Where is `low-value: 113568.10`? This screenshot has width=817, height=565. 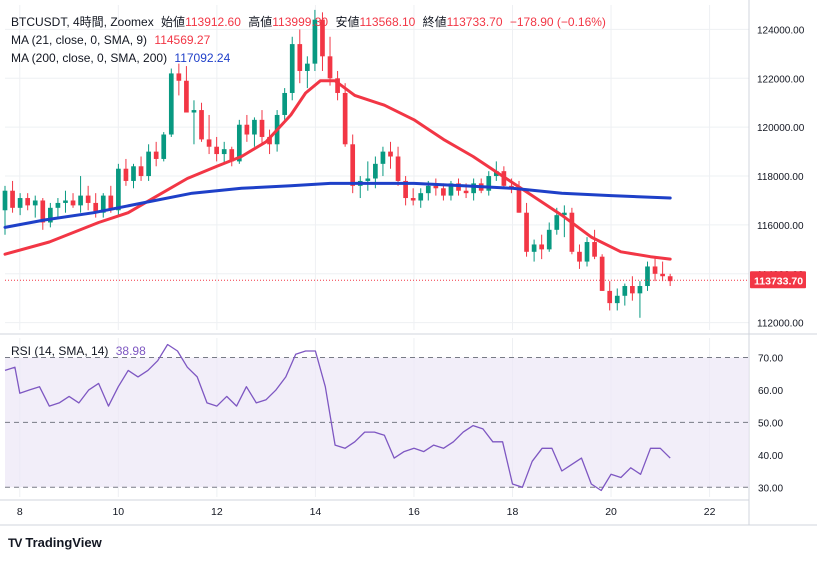 low-value: 113568.10 is located at coordinates (387, 22).